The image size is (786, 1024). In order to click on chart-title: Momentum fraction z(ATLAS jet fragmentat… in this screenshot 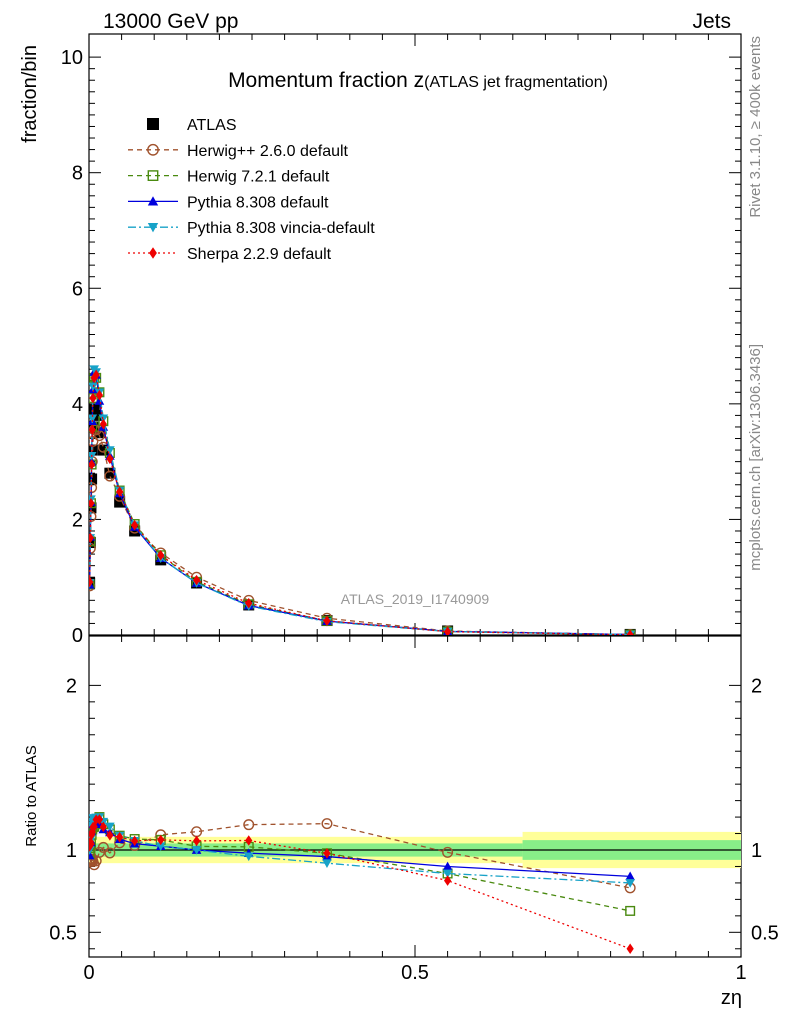, I will do `click(418, 80)`.